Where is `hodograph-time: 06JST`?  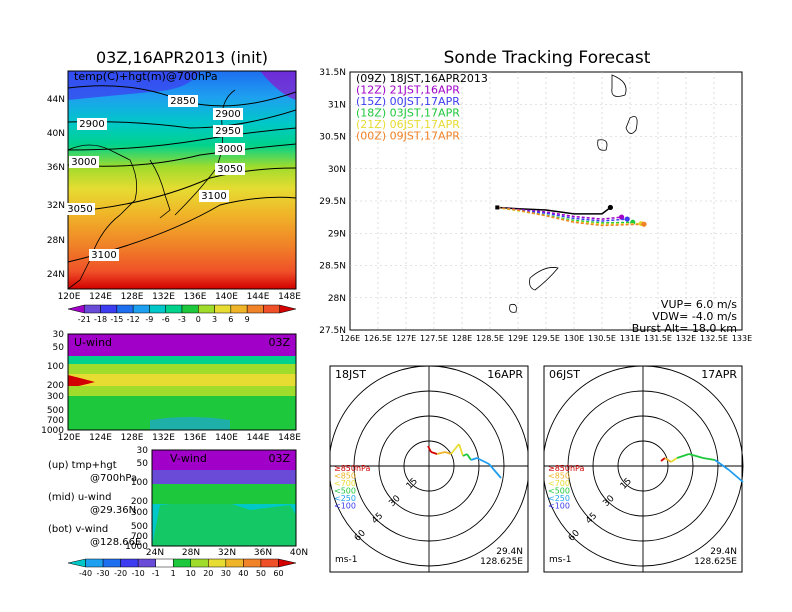 hodograph-time: 06JST is located at coordinates (564, 374).